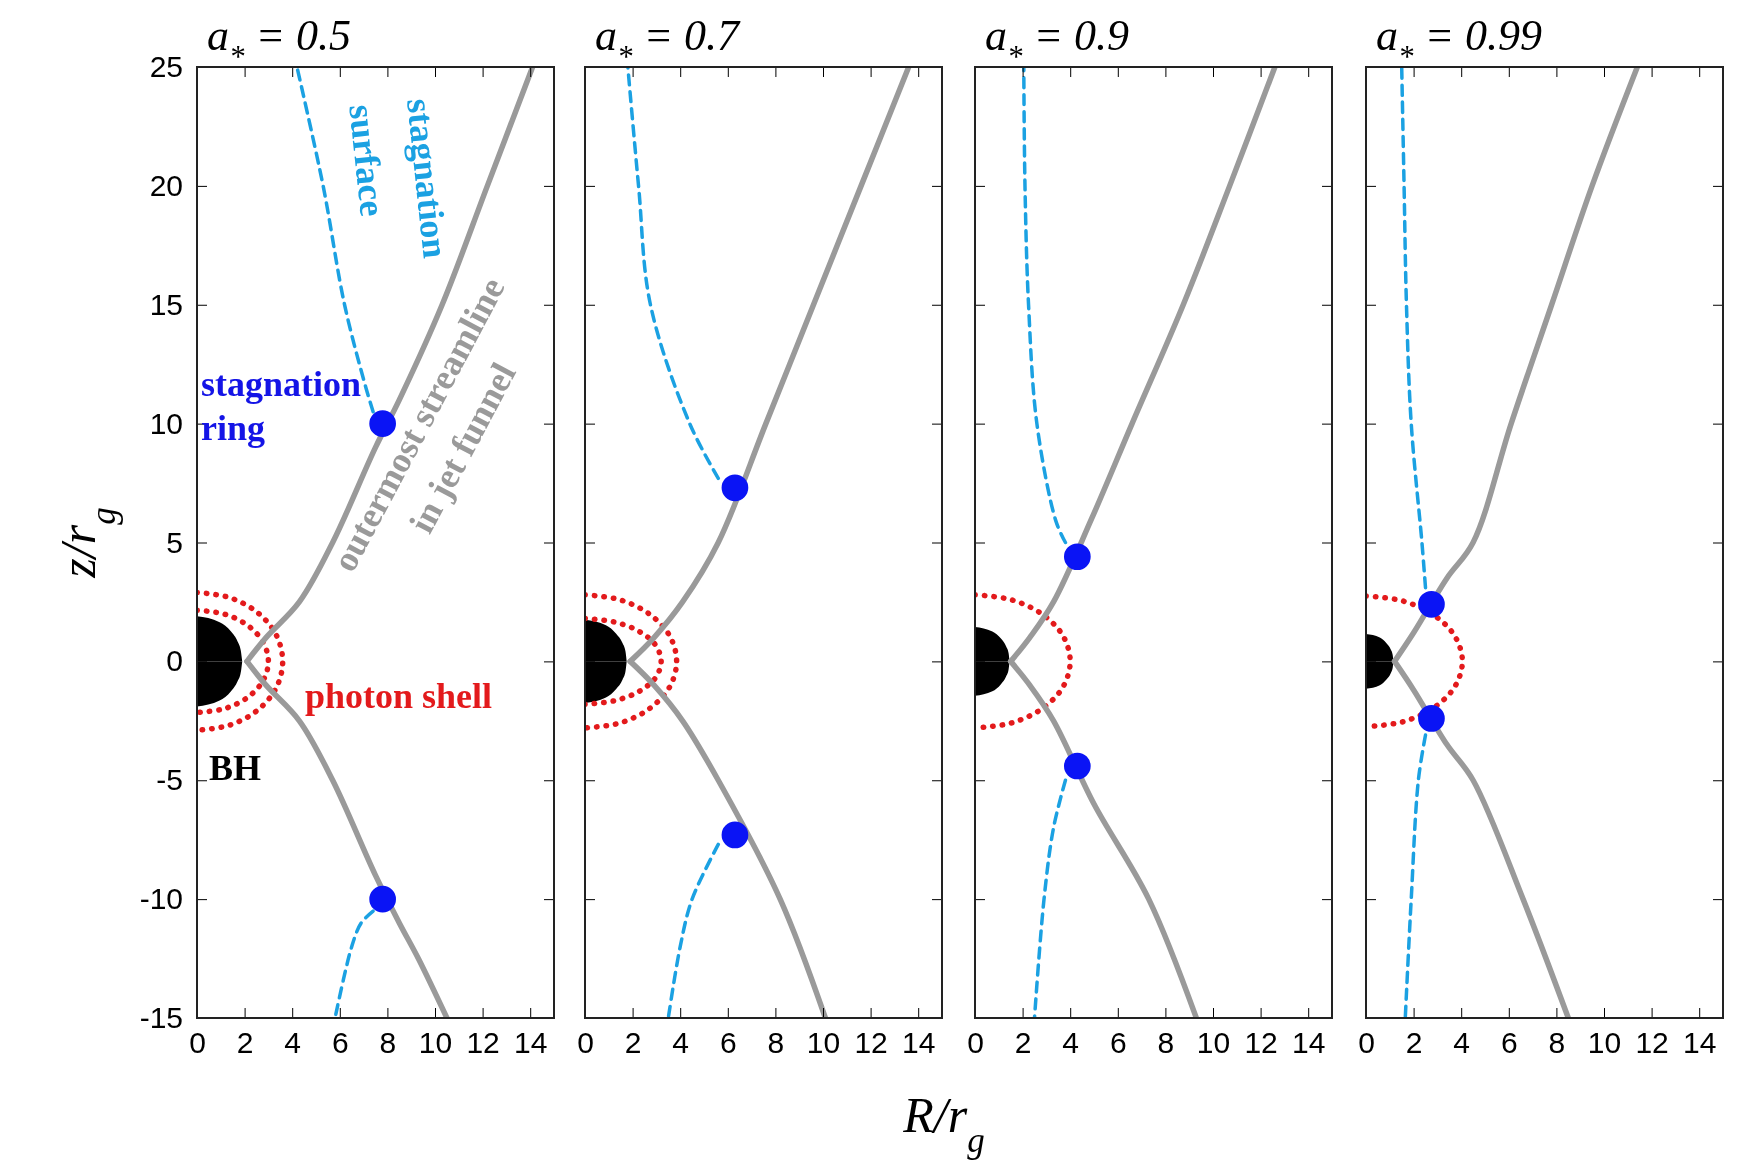  What do you see at coordinates (1459, 42) in the screenshot?
I see `chart-title: a$_{*}$ = 0.99` at bounding box center [1459, 42].